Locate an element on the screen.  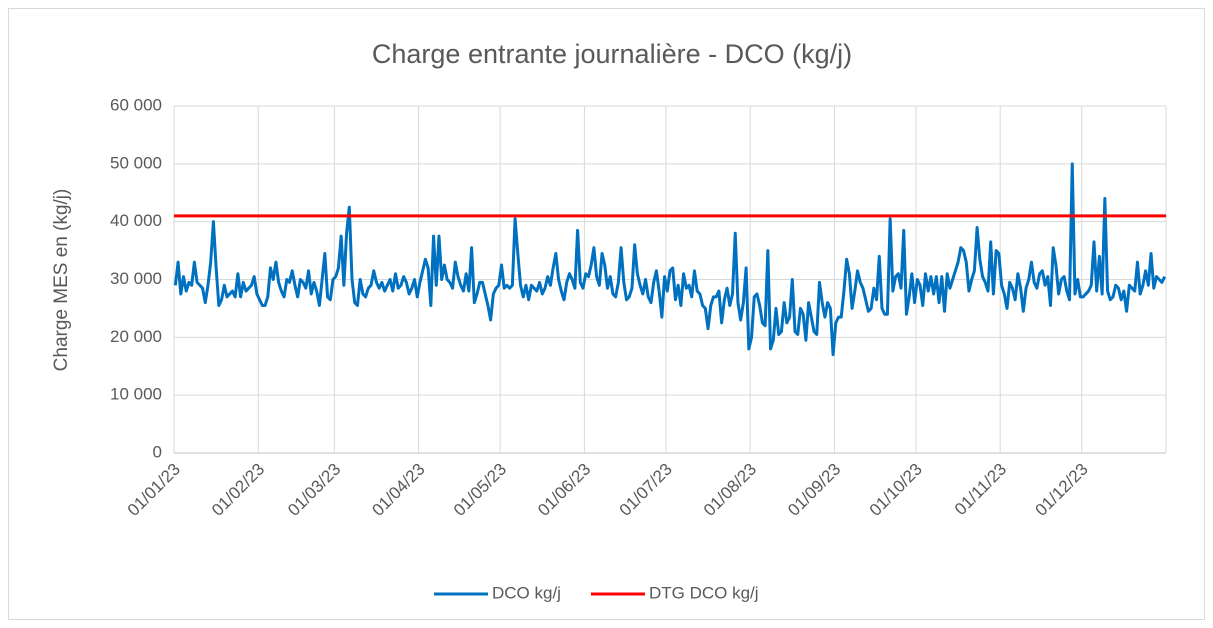
legend-label: DTG DCO kg/j is located at coordinates (704, 592).